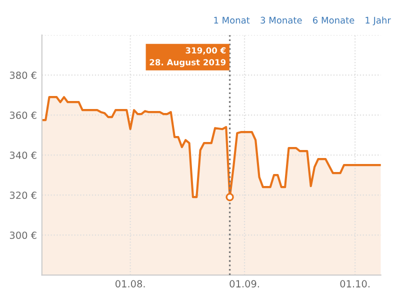 Image resolution: width=403 pixels, height=300 pixels. Describe the element at coordinates (378, 21) in the screenshot. I see `text: 1 Jahr` at that location.